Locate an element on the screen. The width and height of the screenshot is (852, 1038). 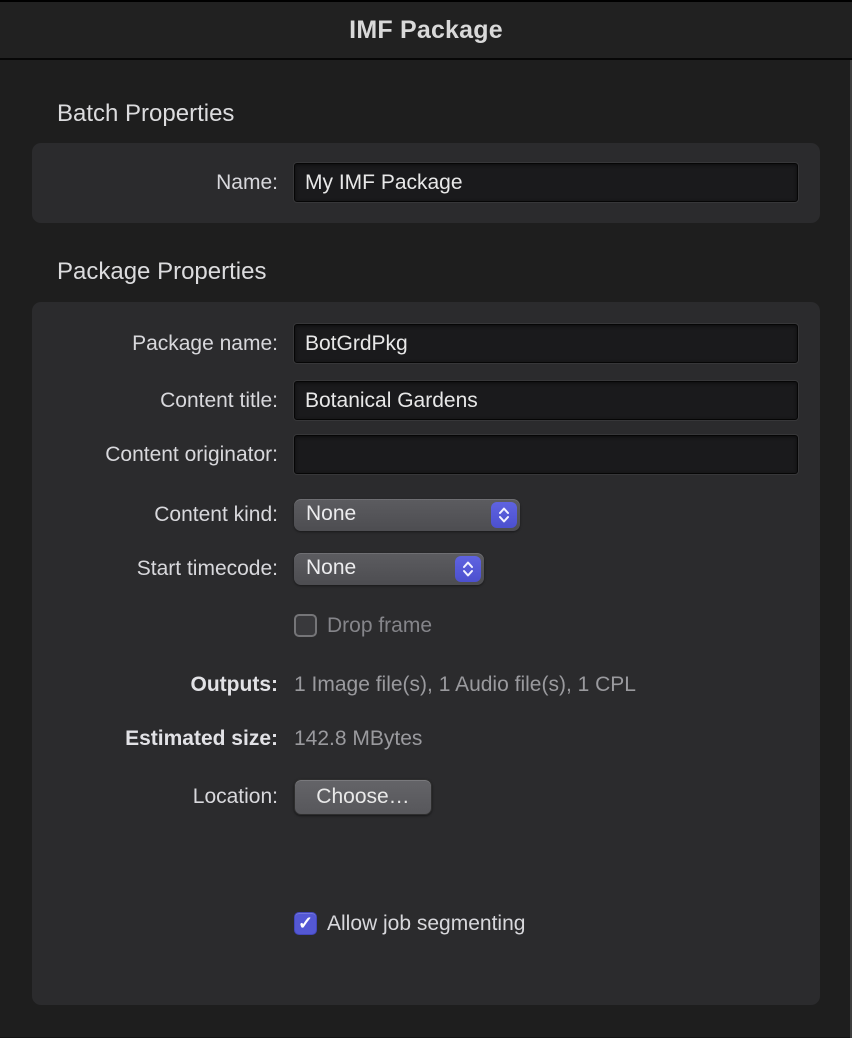
dialog-titlebar: IMF Package is located at coordinates (426, 31).